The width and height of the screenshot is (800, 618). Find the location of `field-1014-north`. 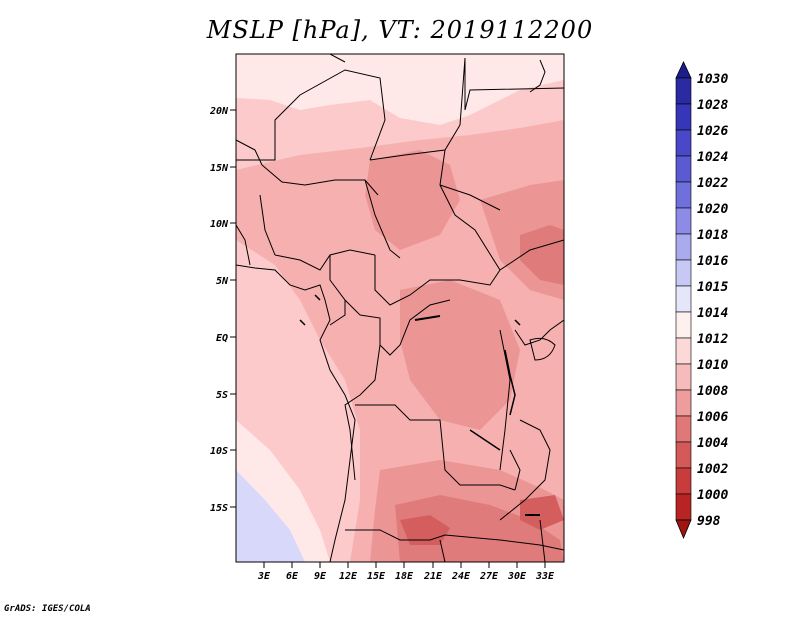

field-1014-north is located at coordinates (400, 89).